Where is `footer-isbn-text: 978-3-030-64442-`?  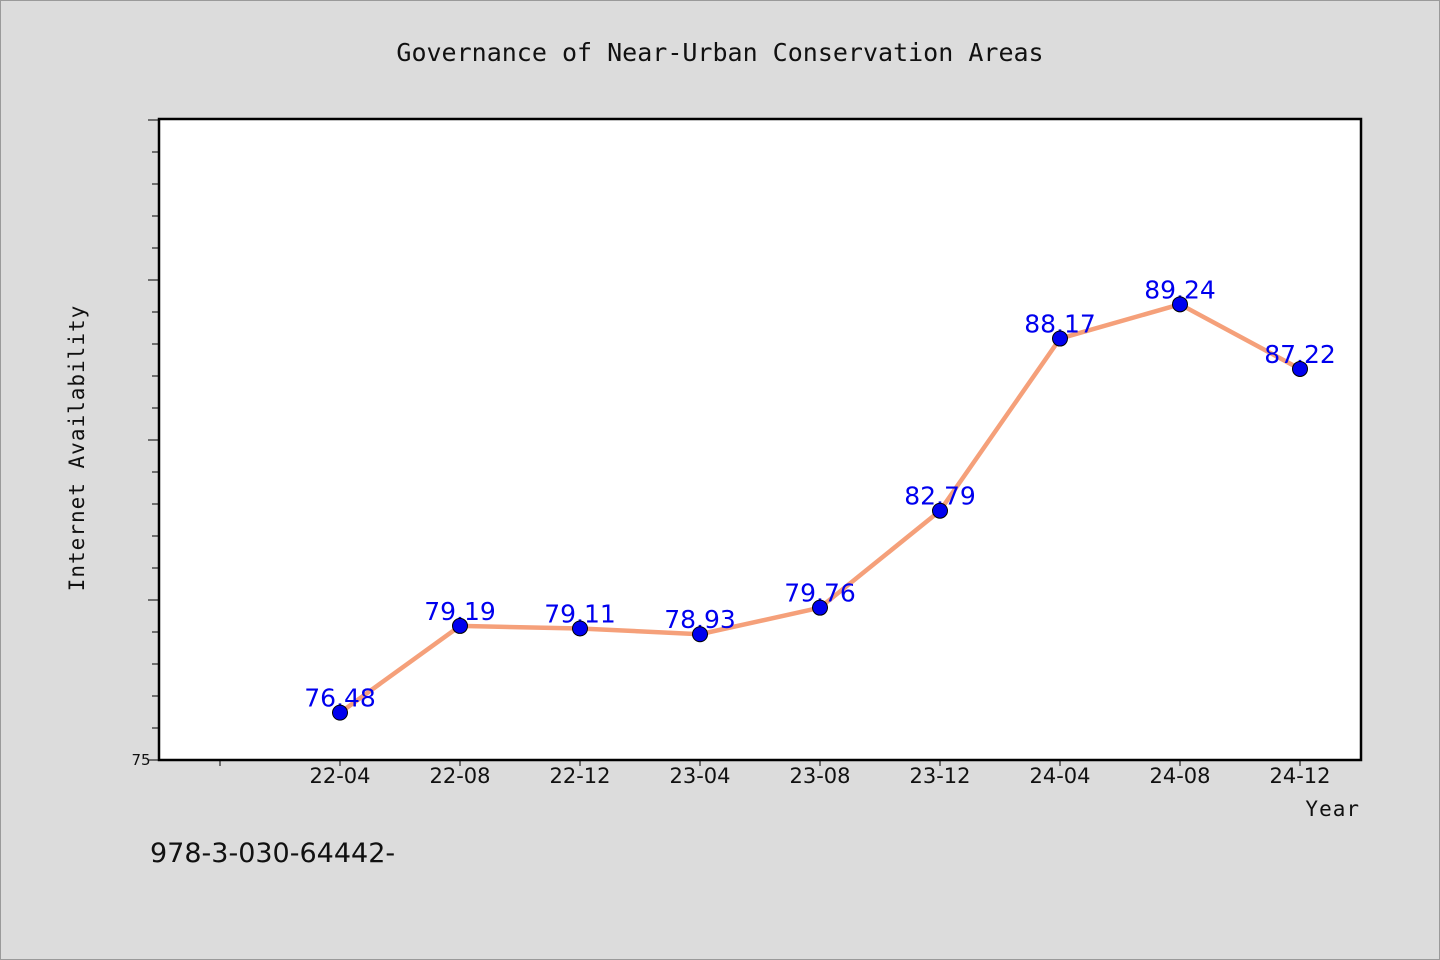 footer-isbn-text: 978-3-030-64442- is located at coordinates (272, 853).